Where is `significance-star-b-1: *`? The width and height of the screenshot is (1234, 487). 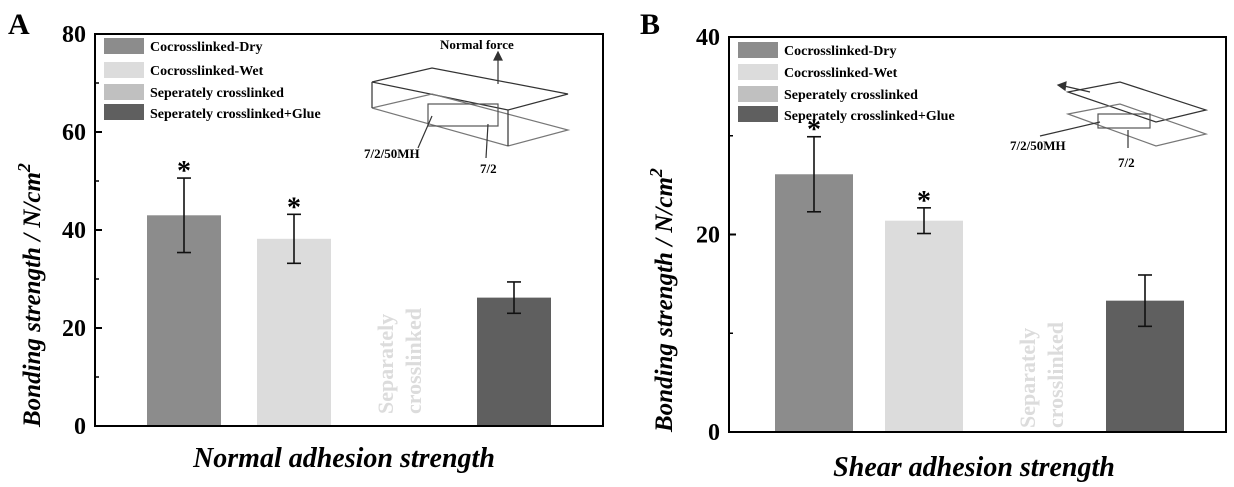 significance-star-b-1: * is located at coordinates (814, 130).